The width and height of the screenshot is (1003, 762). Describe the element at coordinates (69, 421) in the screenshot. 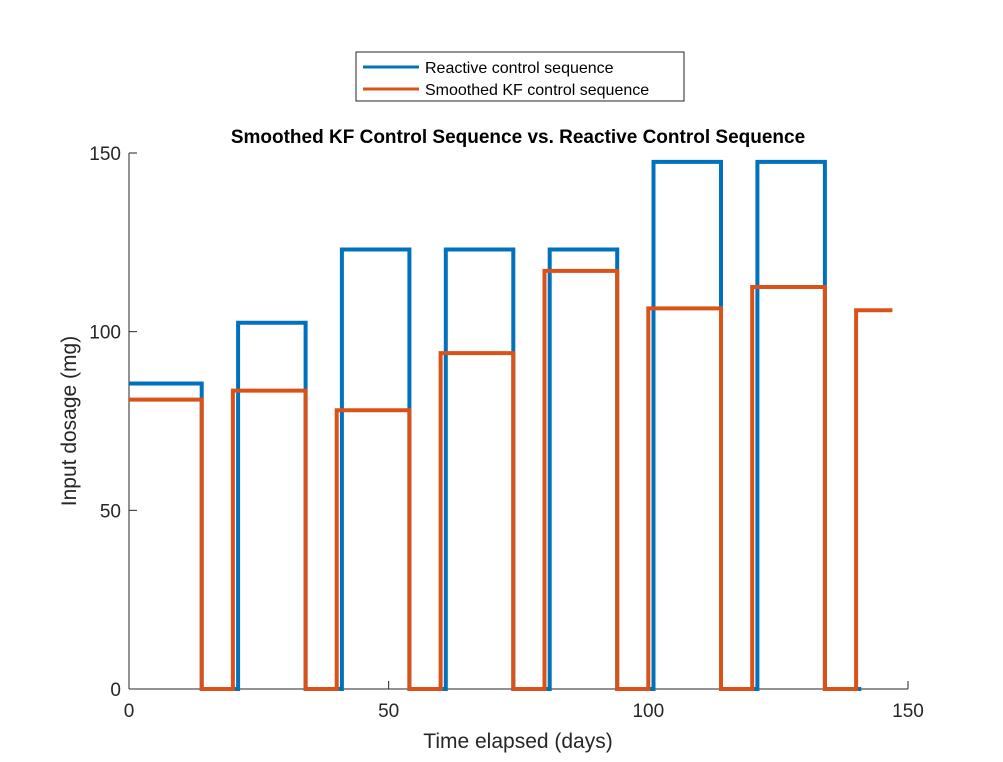

I see `y-axis-label: Input dosage (mg)` at that location.